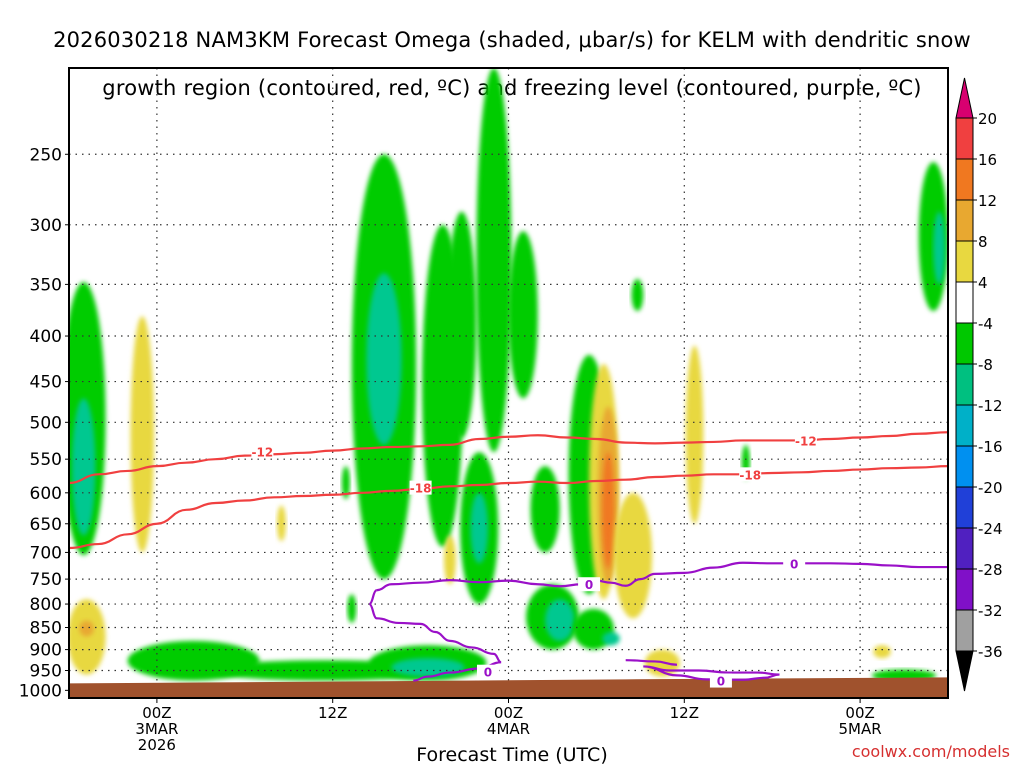  I want to click on colorbar-label: -16, so click(990, 447).